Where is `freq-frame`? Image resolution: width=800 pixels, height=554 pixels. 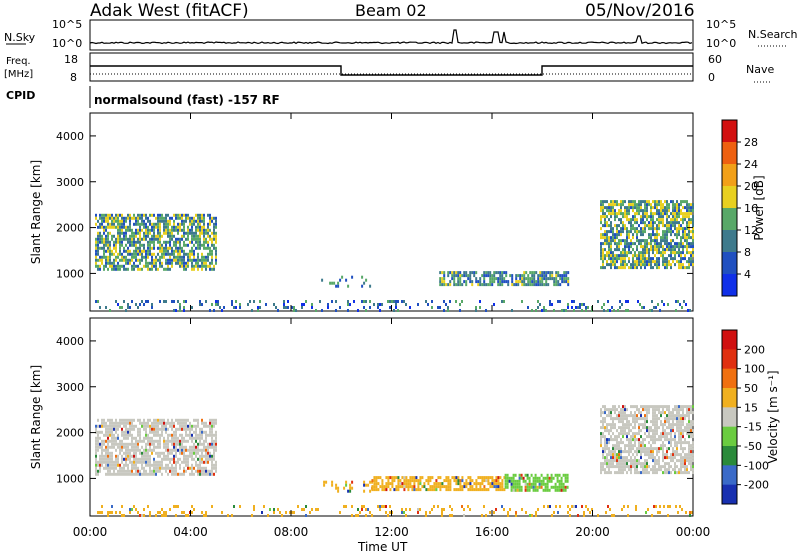
freq-frame is located at coordinates (391, 67).